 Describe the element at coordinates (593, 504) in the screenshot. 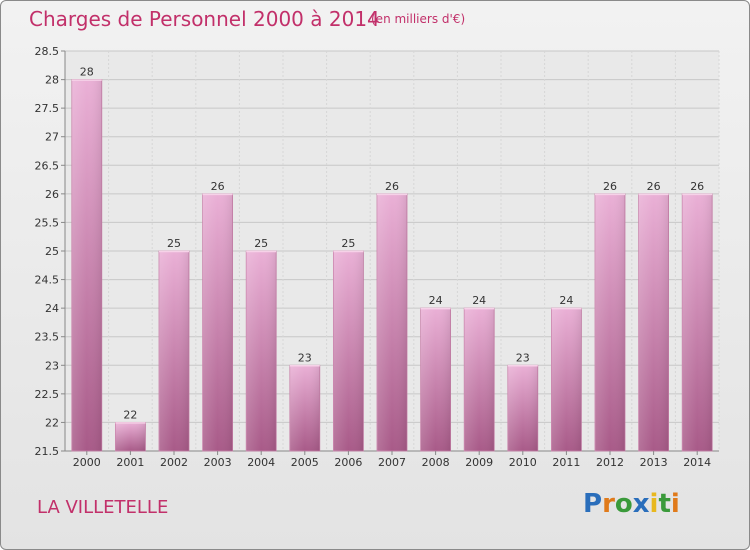

I see `logo-letter: P` at that location.